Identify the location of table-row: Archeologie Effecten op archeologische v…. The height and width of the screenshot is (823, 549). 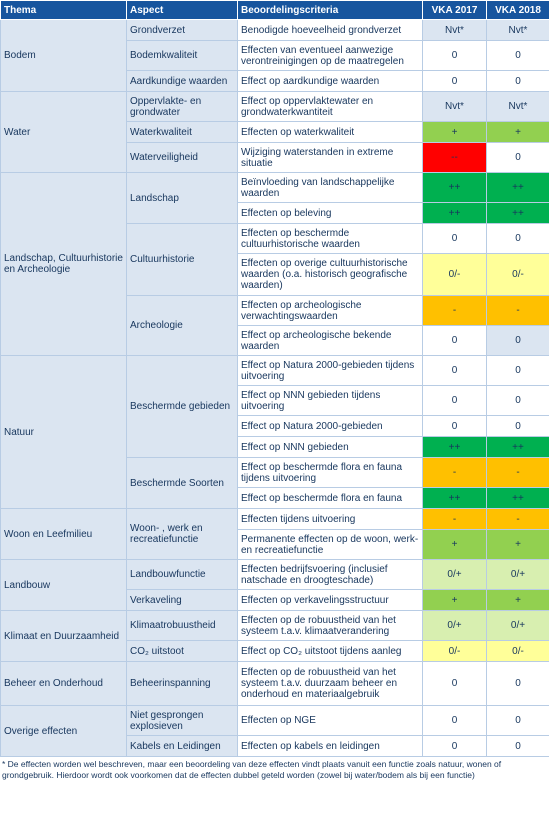
(275, 325).